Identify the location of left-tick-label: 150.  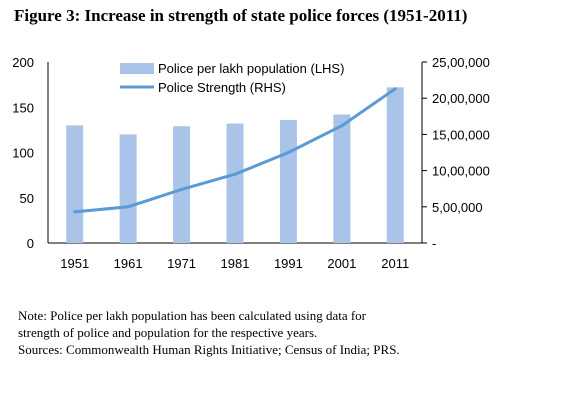
(23, 107).